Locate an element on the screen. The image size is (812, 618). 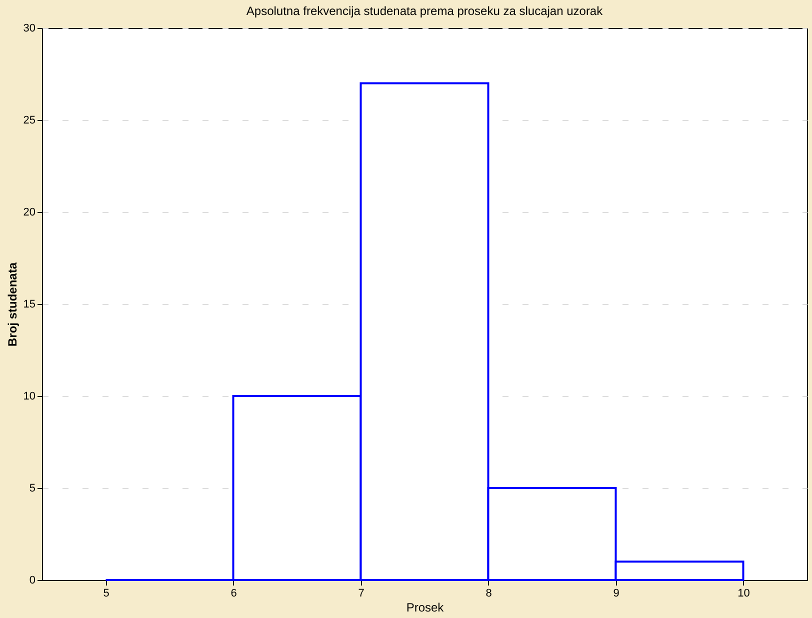
y-tick-label: 15 is located at coordinates (29, 304).